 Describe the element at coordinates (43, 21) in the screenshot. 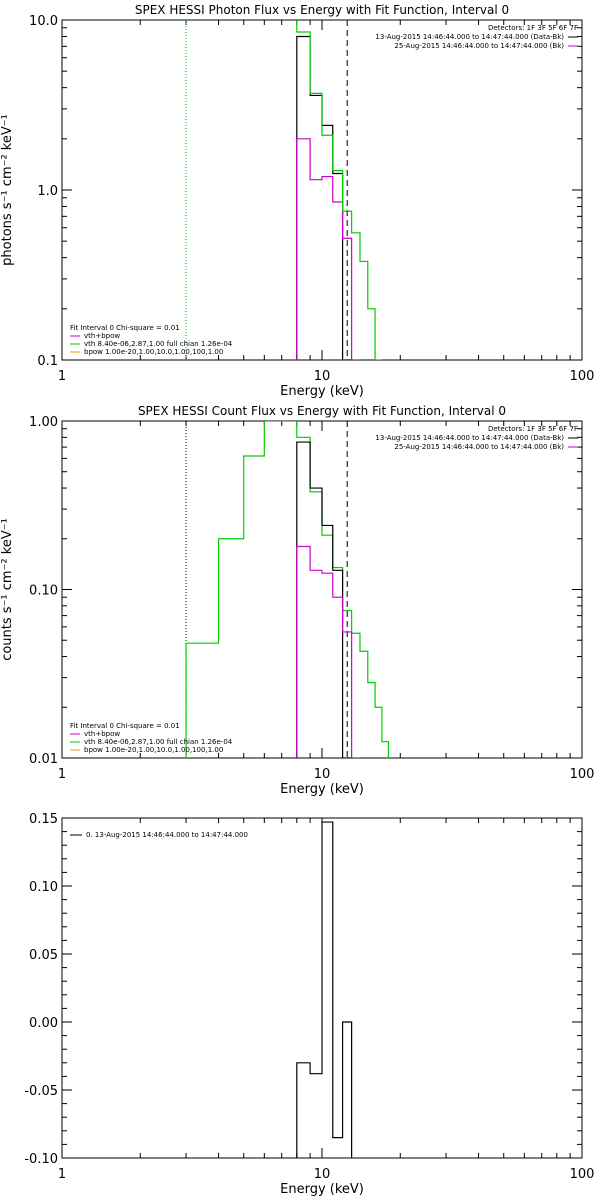

I see `y-tick-label: 10.0` at that location.